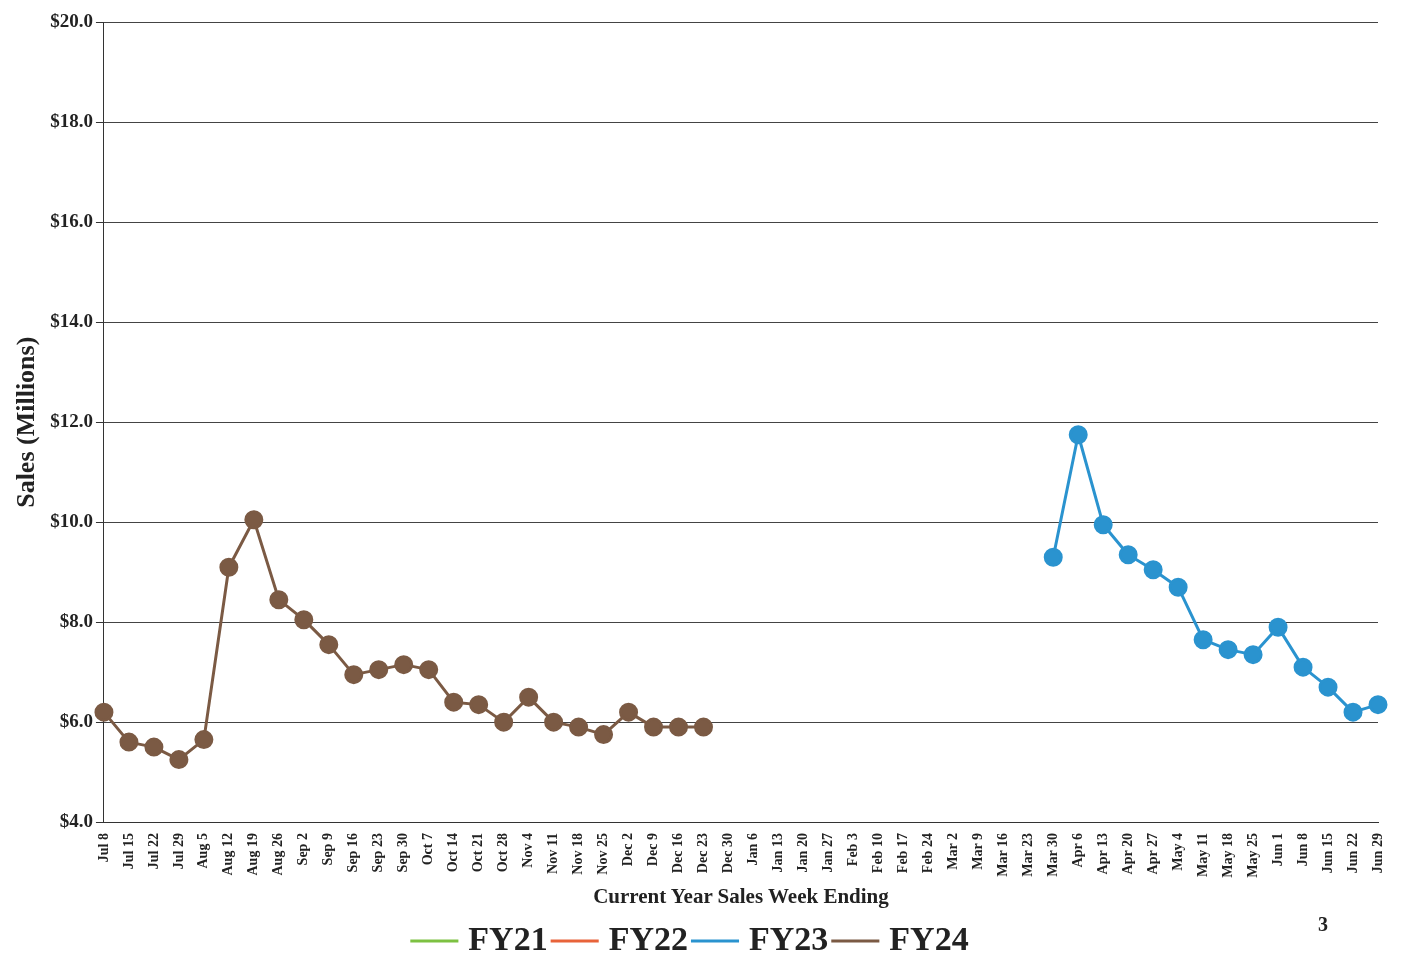 Image resolution: width=1404 pixels, height=975 pixels. I want to click on x-tick-label: Aug 26, so click(278, 854).